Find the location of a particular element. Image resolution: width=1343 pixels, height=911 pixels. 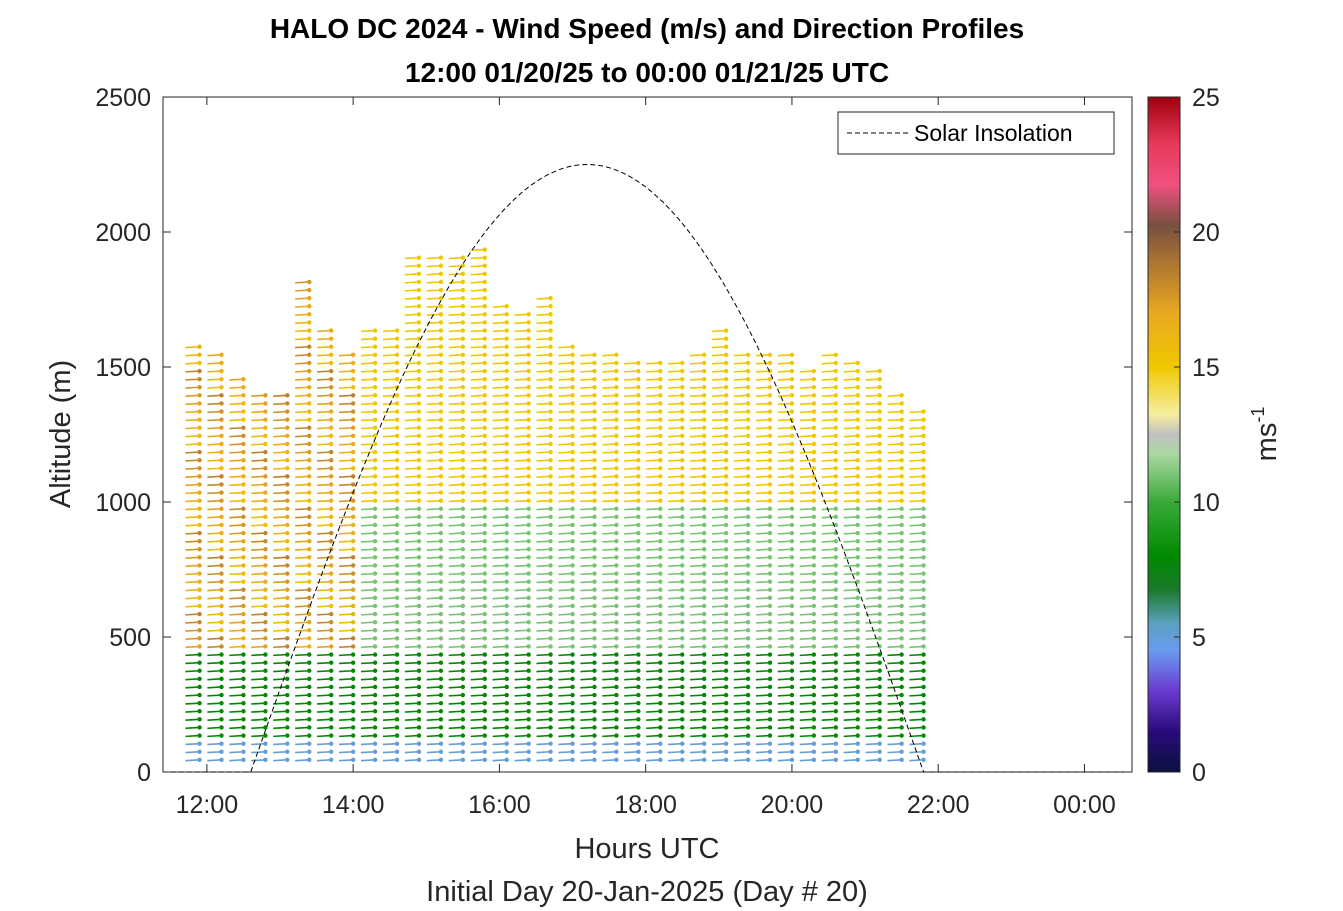

x-axis-label: Hours UTC is located at coordinates (646, 849).